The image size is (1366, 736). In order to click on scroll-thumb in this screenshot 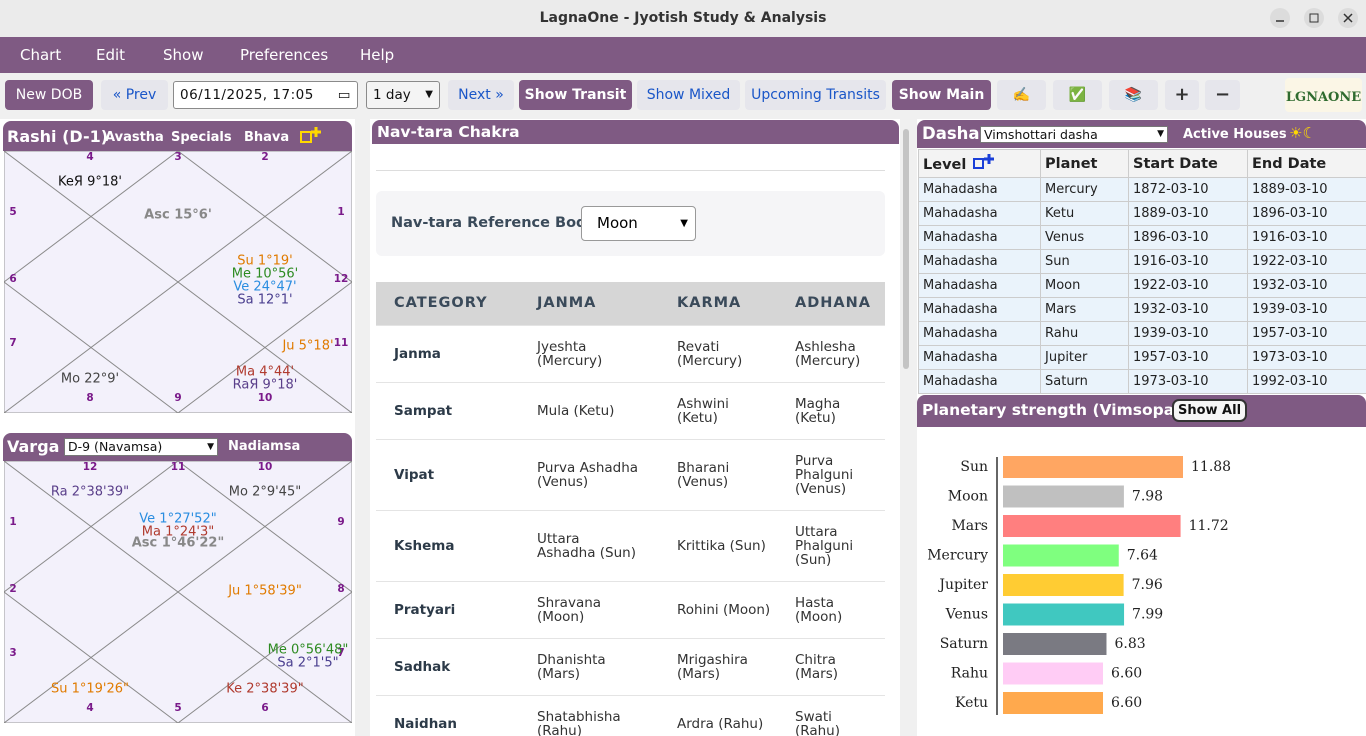, I will do `click(906, 249)`.